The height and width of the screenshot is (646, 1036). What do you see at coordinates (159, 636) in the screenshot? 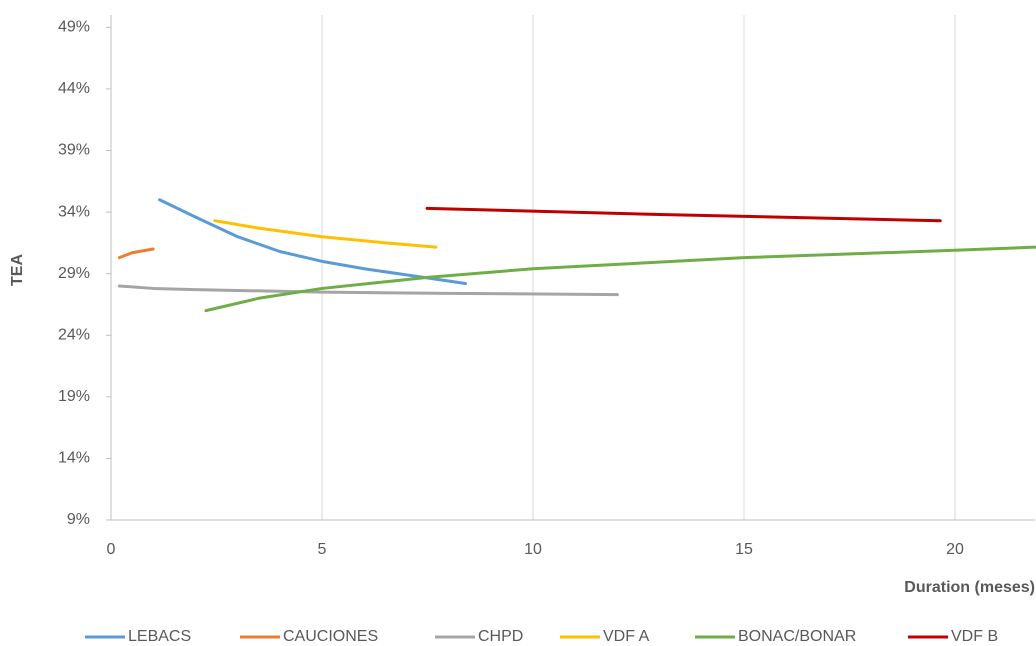
I see `legend-label: LEBACS` at bounding box center [159, 636].